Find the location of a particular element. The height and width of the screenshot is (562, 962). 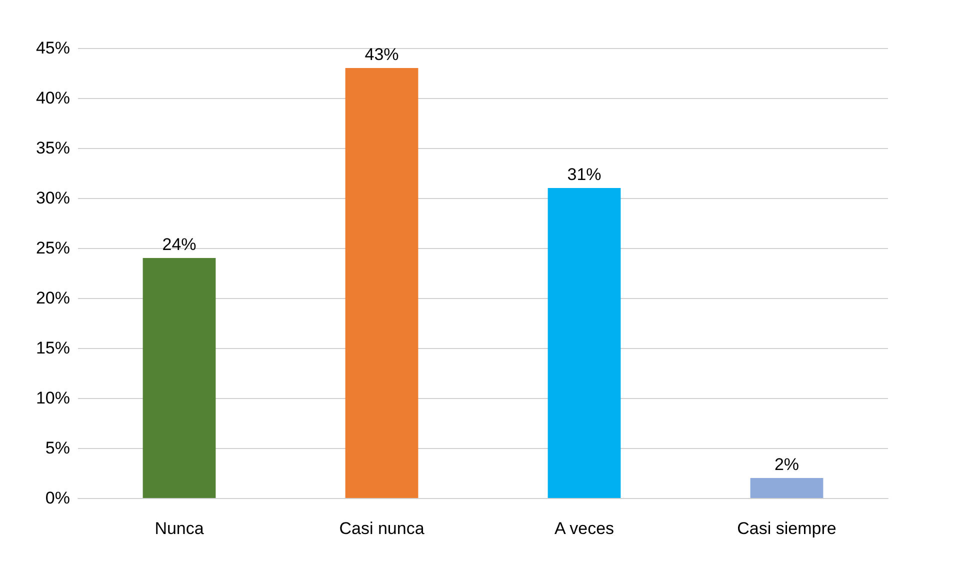

y-tick-label: 35% is located at coordinates (53, 148).